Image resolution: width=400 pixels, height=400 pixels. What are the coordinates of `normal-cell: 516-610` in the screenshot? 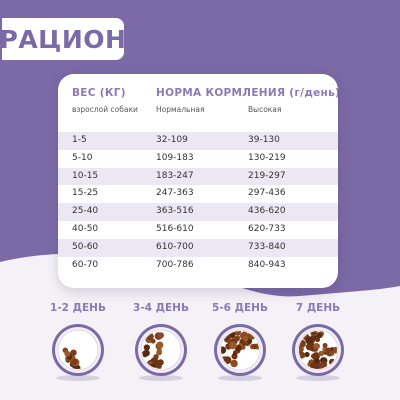 It's located at (175, 228).